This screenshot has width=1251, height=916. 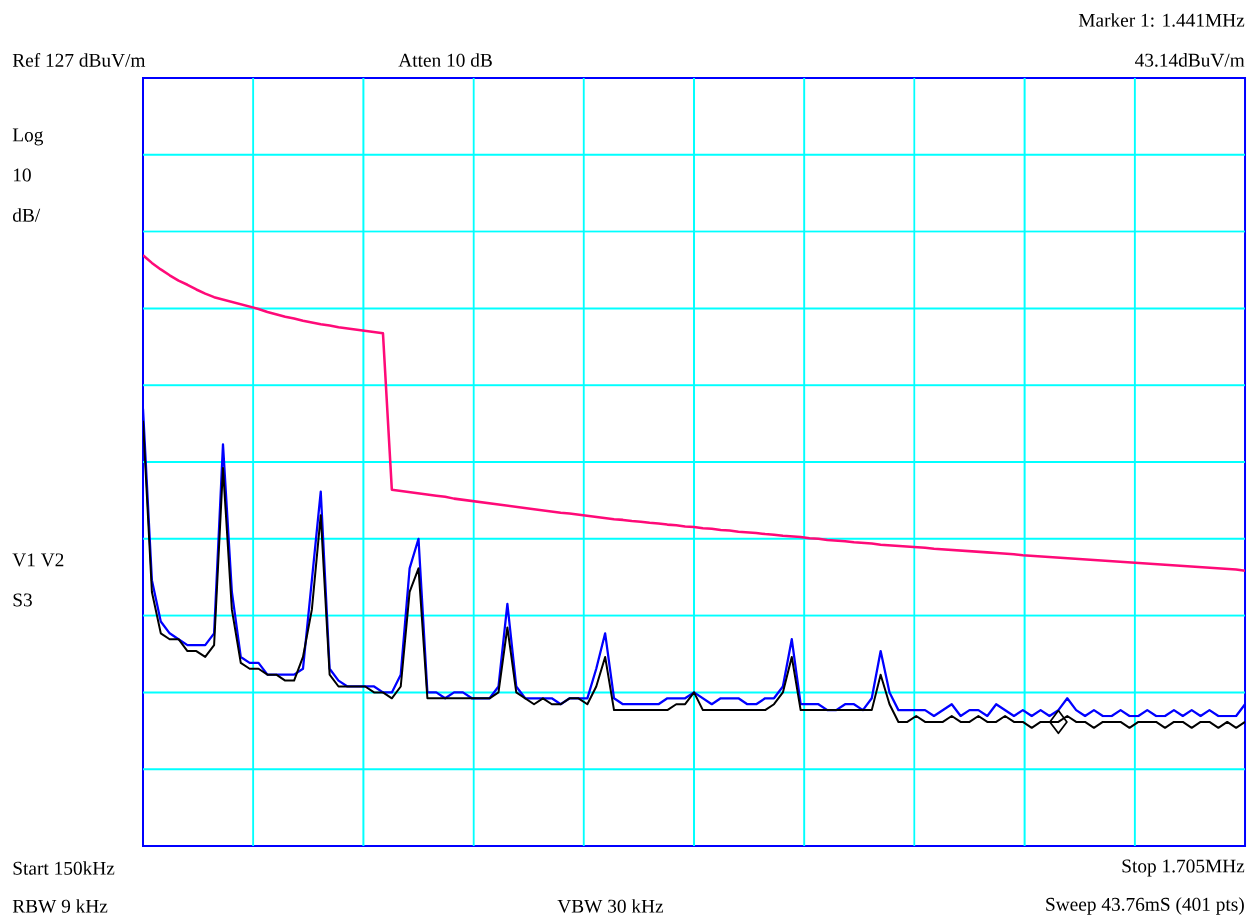 What do you see at coordinates (60, 906) in the screenshot?
I see `text: RBW 9 kHz` at bounding box center [60, 906].